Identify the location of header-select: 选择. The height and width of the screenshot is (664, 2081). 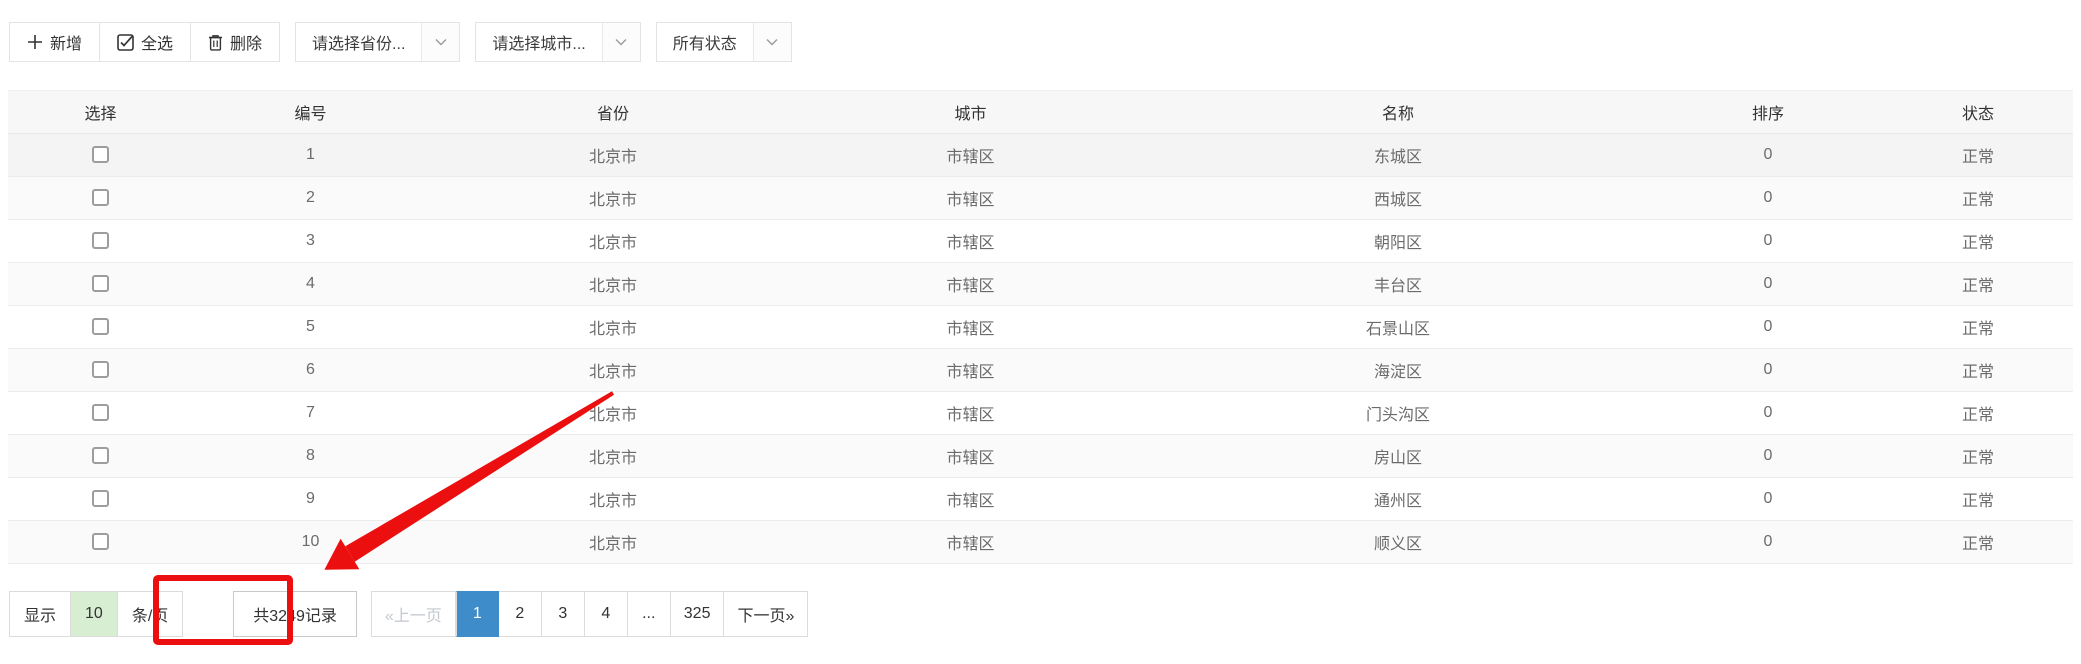
(100, 112).